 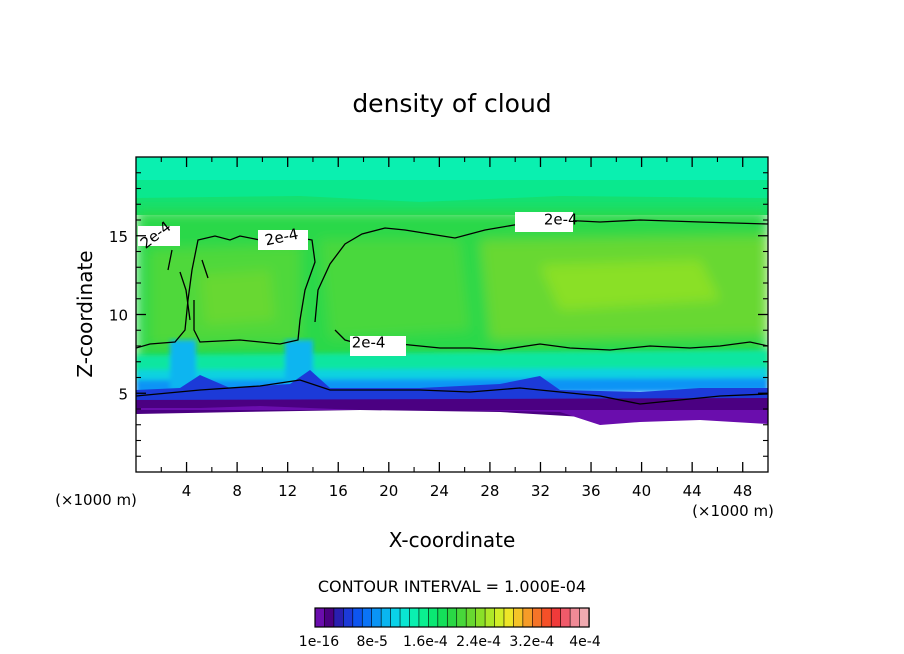 What do you see at coordinates (187, 491) in the screenshot?
I see `x-tick-label-0: 4` at bounding box center [187, 491].